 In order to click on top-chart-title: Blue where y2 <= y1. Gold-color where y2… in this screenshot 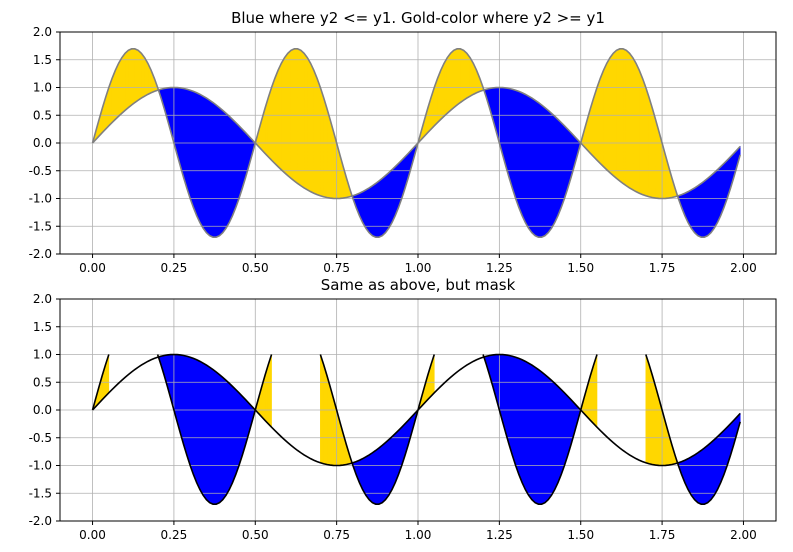, I will do `click(418, 18)`.